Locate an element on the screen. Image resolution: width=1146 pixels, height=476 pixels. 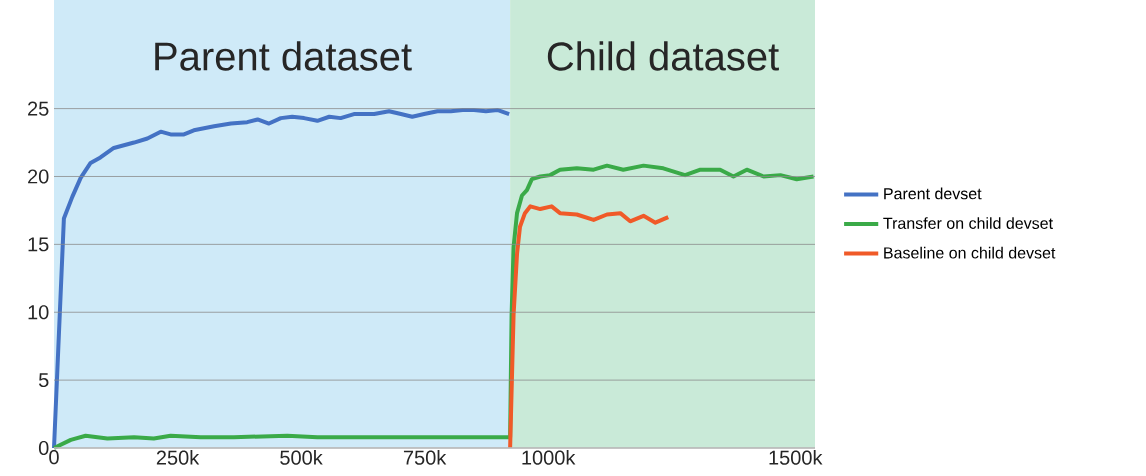
x-tick-label: 1000k is located at coordinates (549, 457).